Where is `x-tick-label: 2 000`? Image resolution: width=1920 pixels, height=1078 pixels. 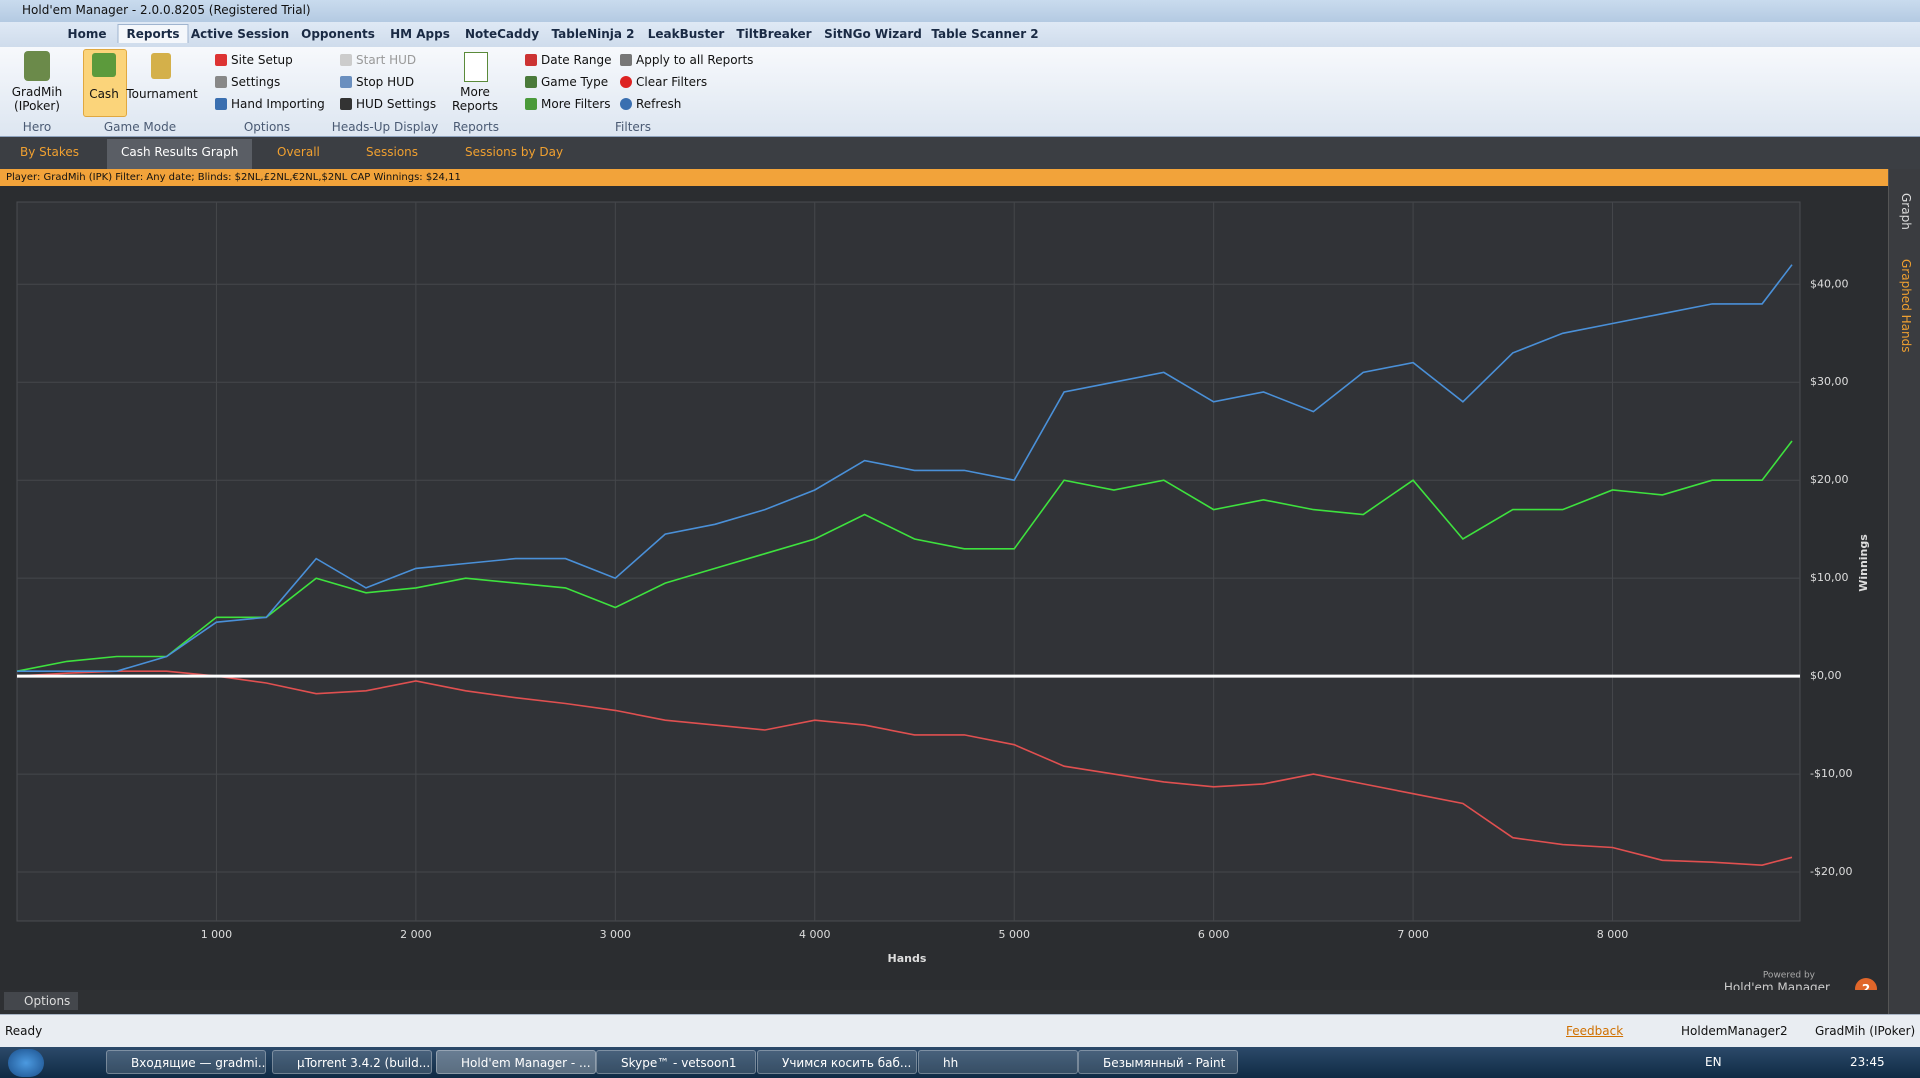 x-tick-label: 2 000 is located at coordinates (416, 934).